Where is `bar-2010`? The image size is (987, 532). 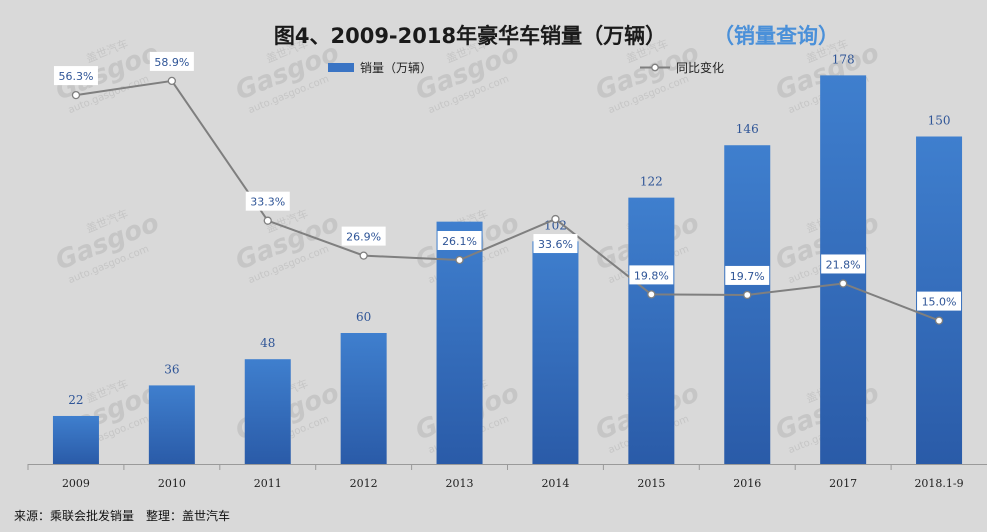
bar-2010 is located at coordinates (171, 424).